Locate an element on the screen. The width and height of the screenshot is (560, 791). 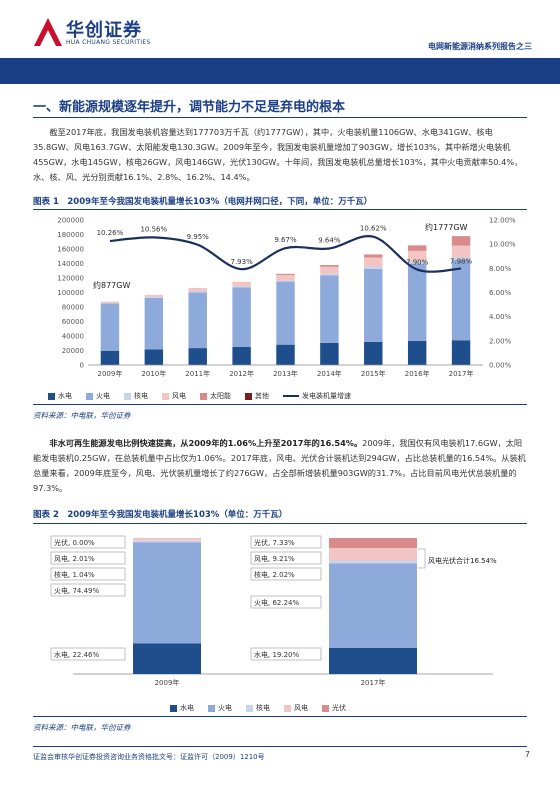
growth-data-label: 7.90% is located at coordinates (417, 263).